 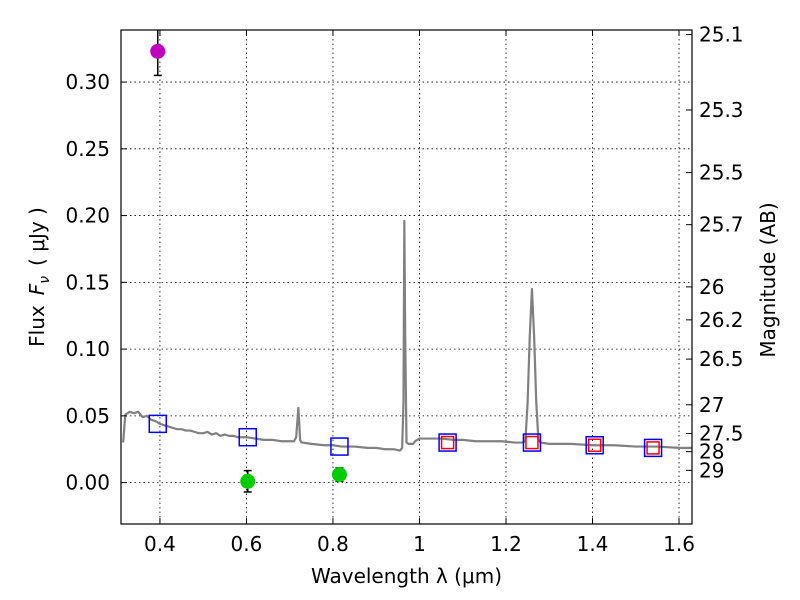 I want to click on y-axis-label: Flux Fν ( μJy ), so click(x=39, y=277).